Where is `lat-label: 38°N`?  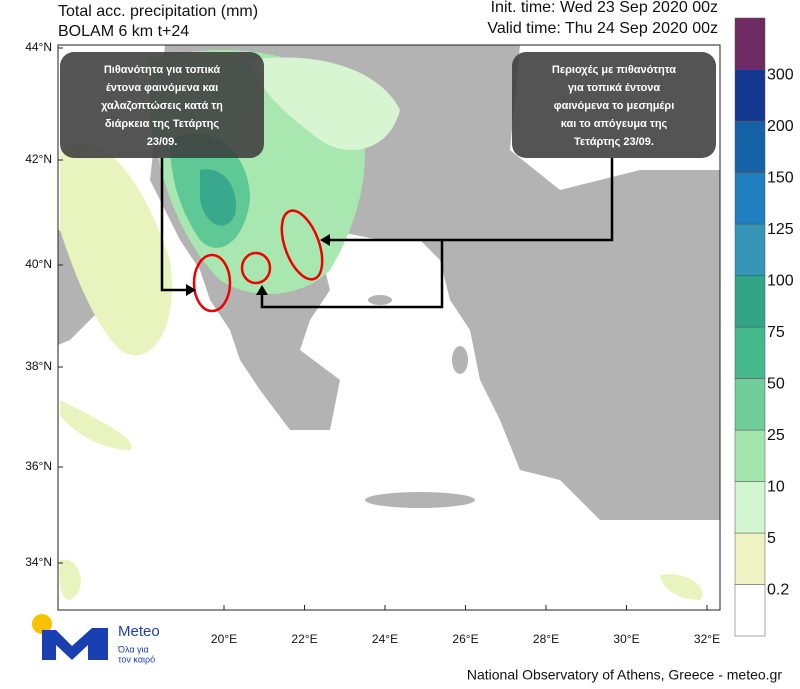 lat-label: 38°N is located at coordinates (38, 366).